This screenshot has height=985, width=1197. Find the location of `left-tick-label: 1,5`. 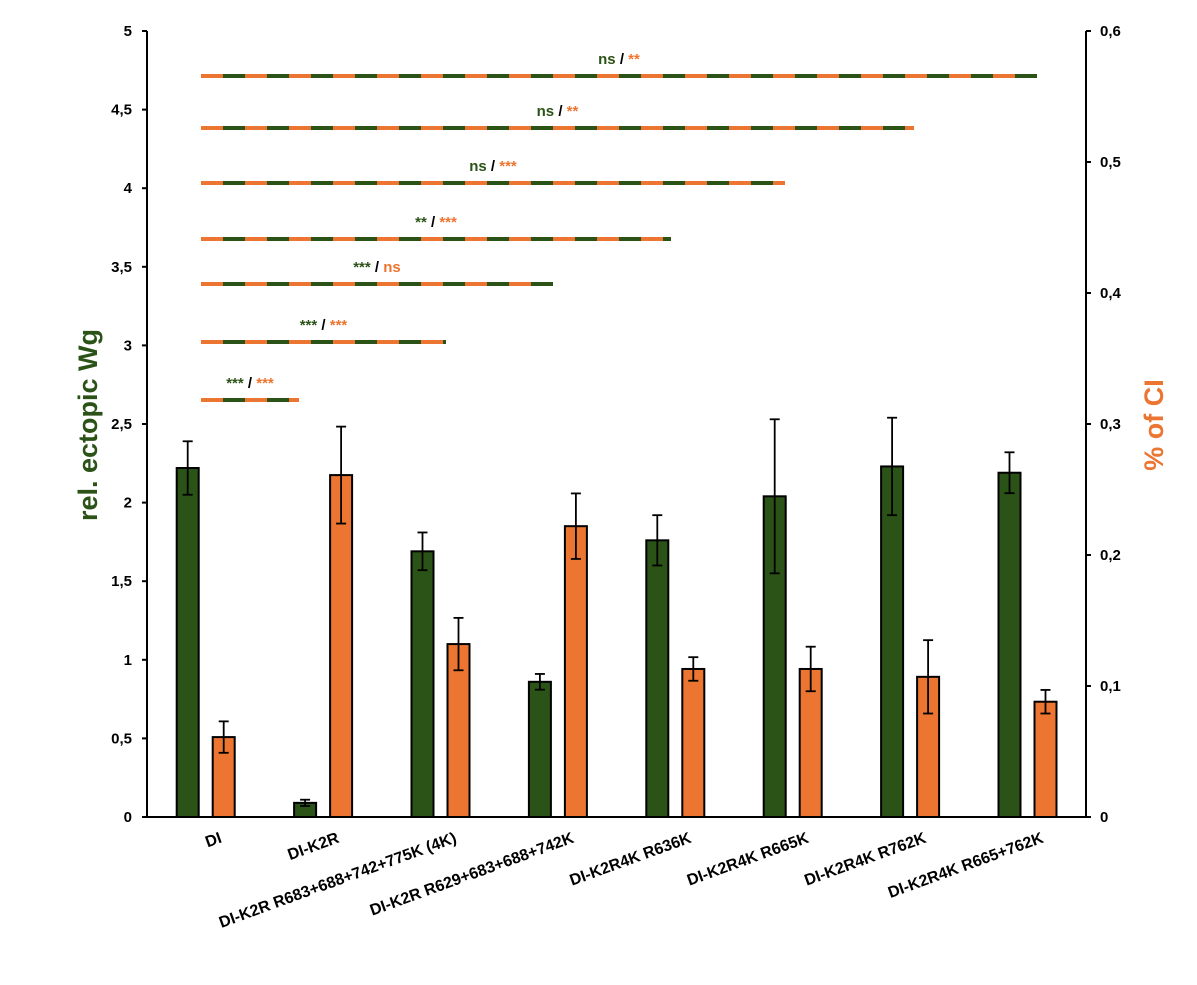

left-tick-label: 1,5 is located at coordinates (121, 581).